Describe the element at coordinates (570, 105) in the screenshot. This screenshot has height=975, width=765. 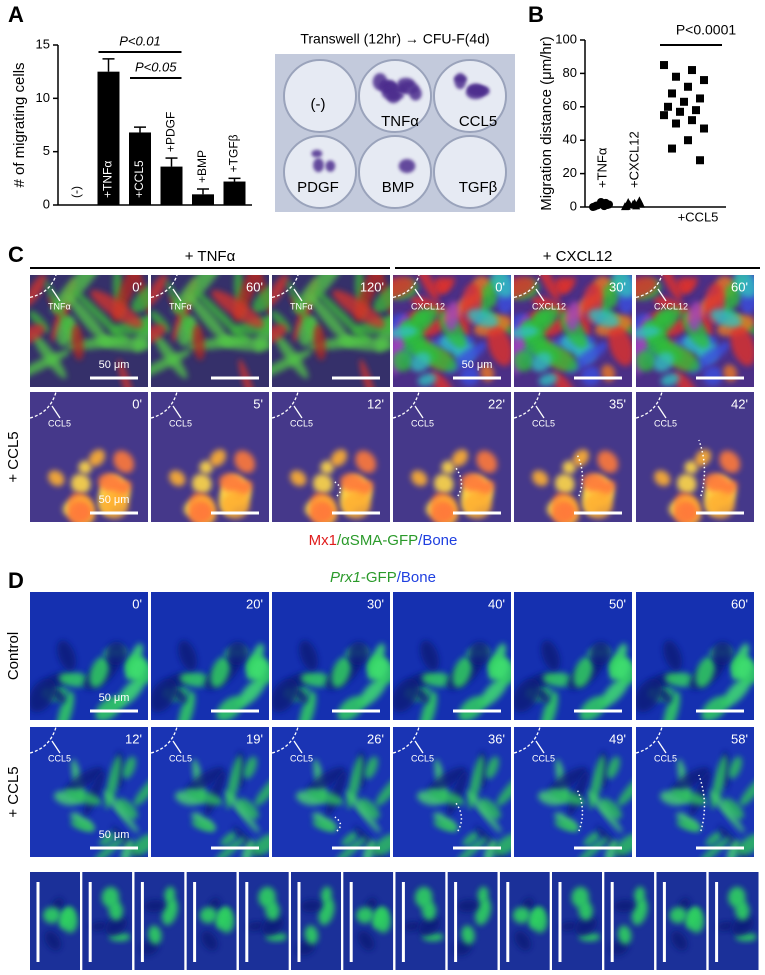
I see `y-tick-label: 60` at that location.